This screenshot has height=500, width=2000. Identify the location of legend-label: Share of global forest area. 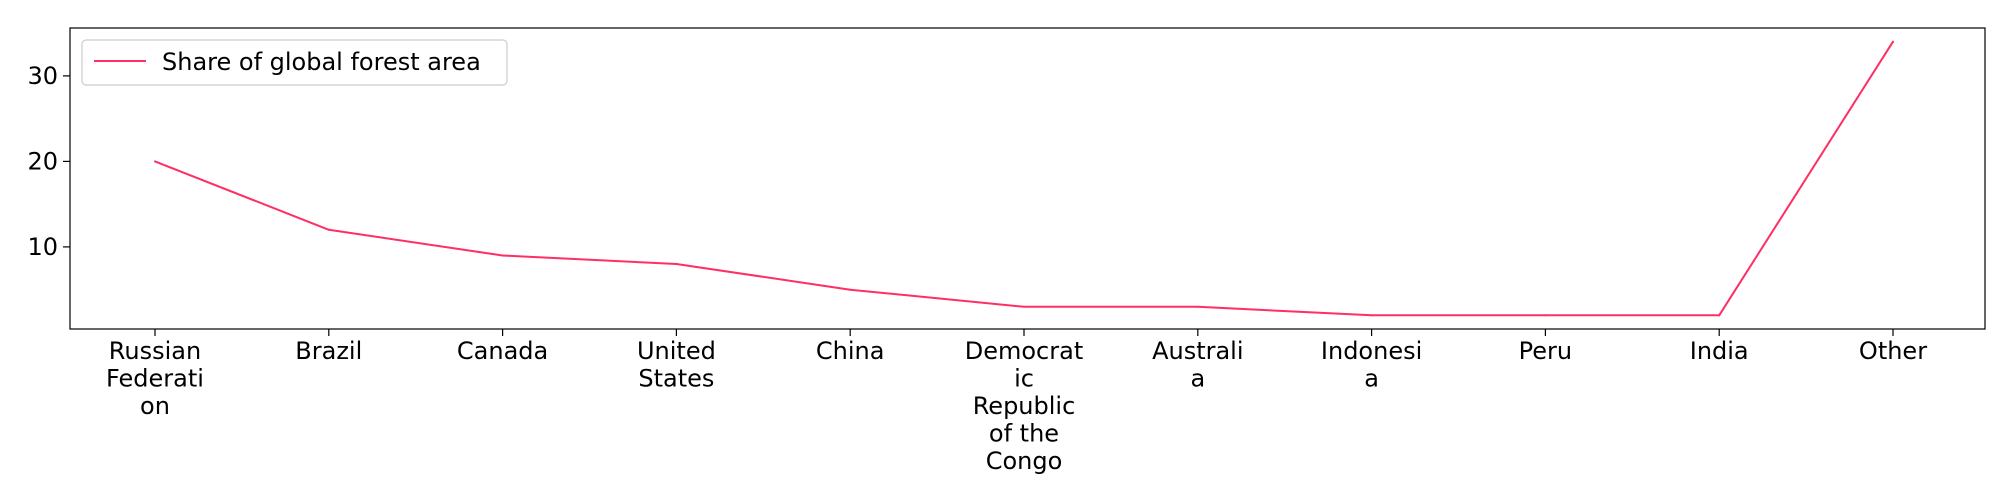
(321, 62).